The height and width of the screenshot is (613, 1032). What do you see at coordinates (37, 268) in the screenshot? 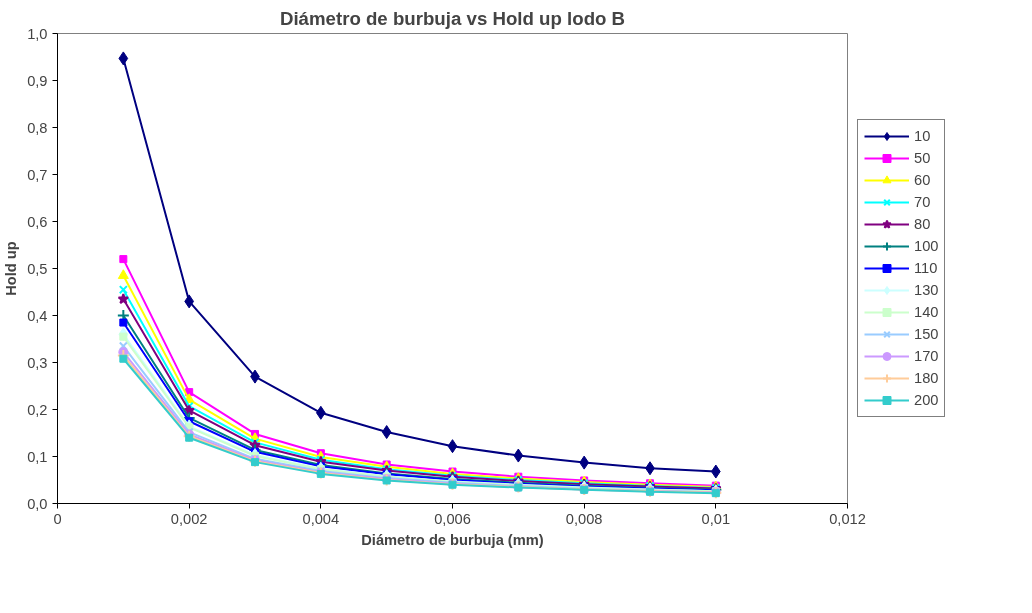
I see `y-tick-label: 0,5` at bounding box center [37, 268].